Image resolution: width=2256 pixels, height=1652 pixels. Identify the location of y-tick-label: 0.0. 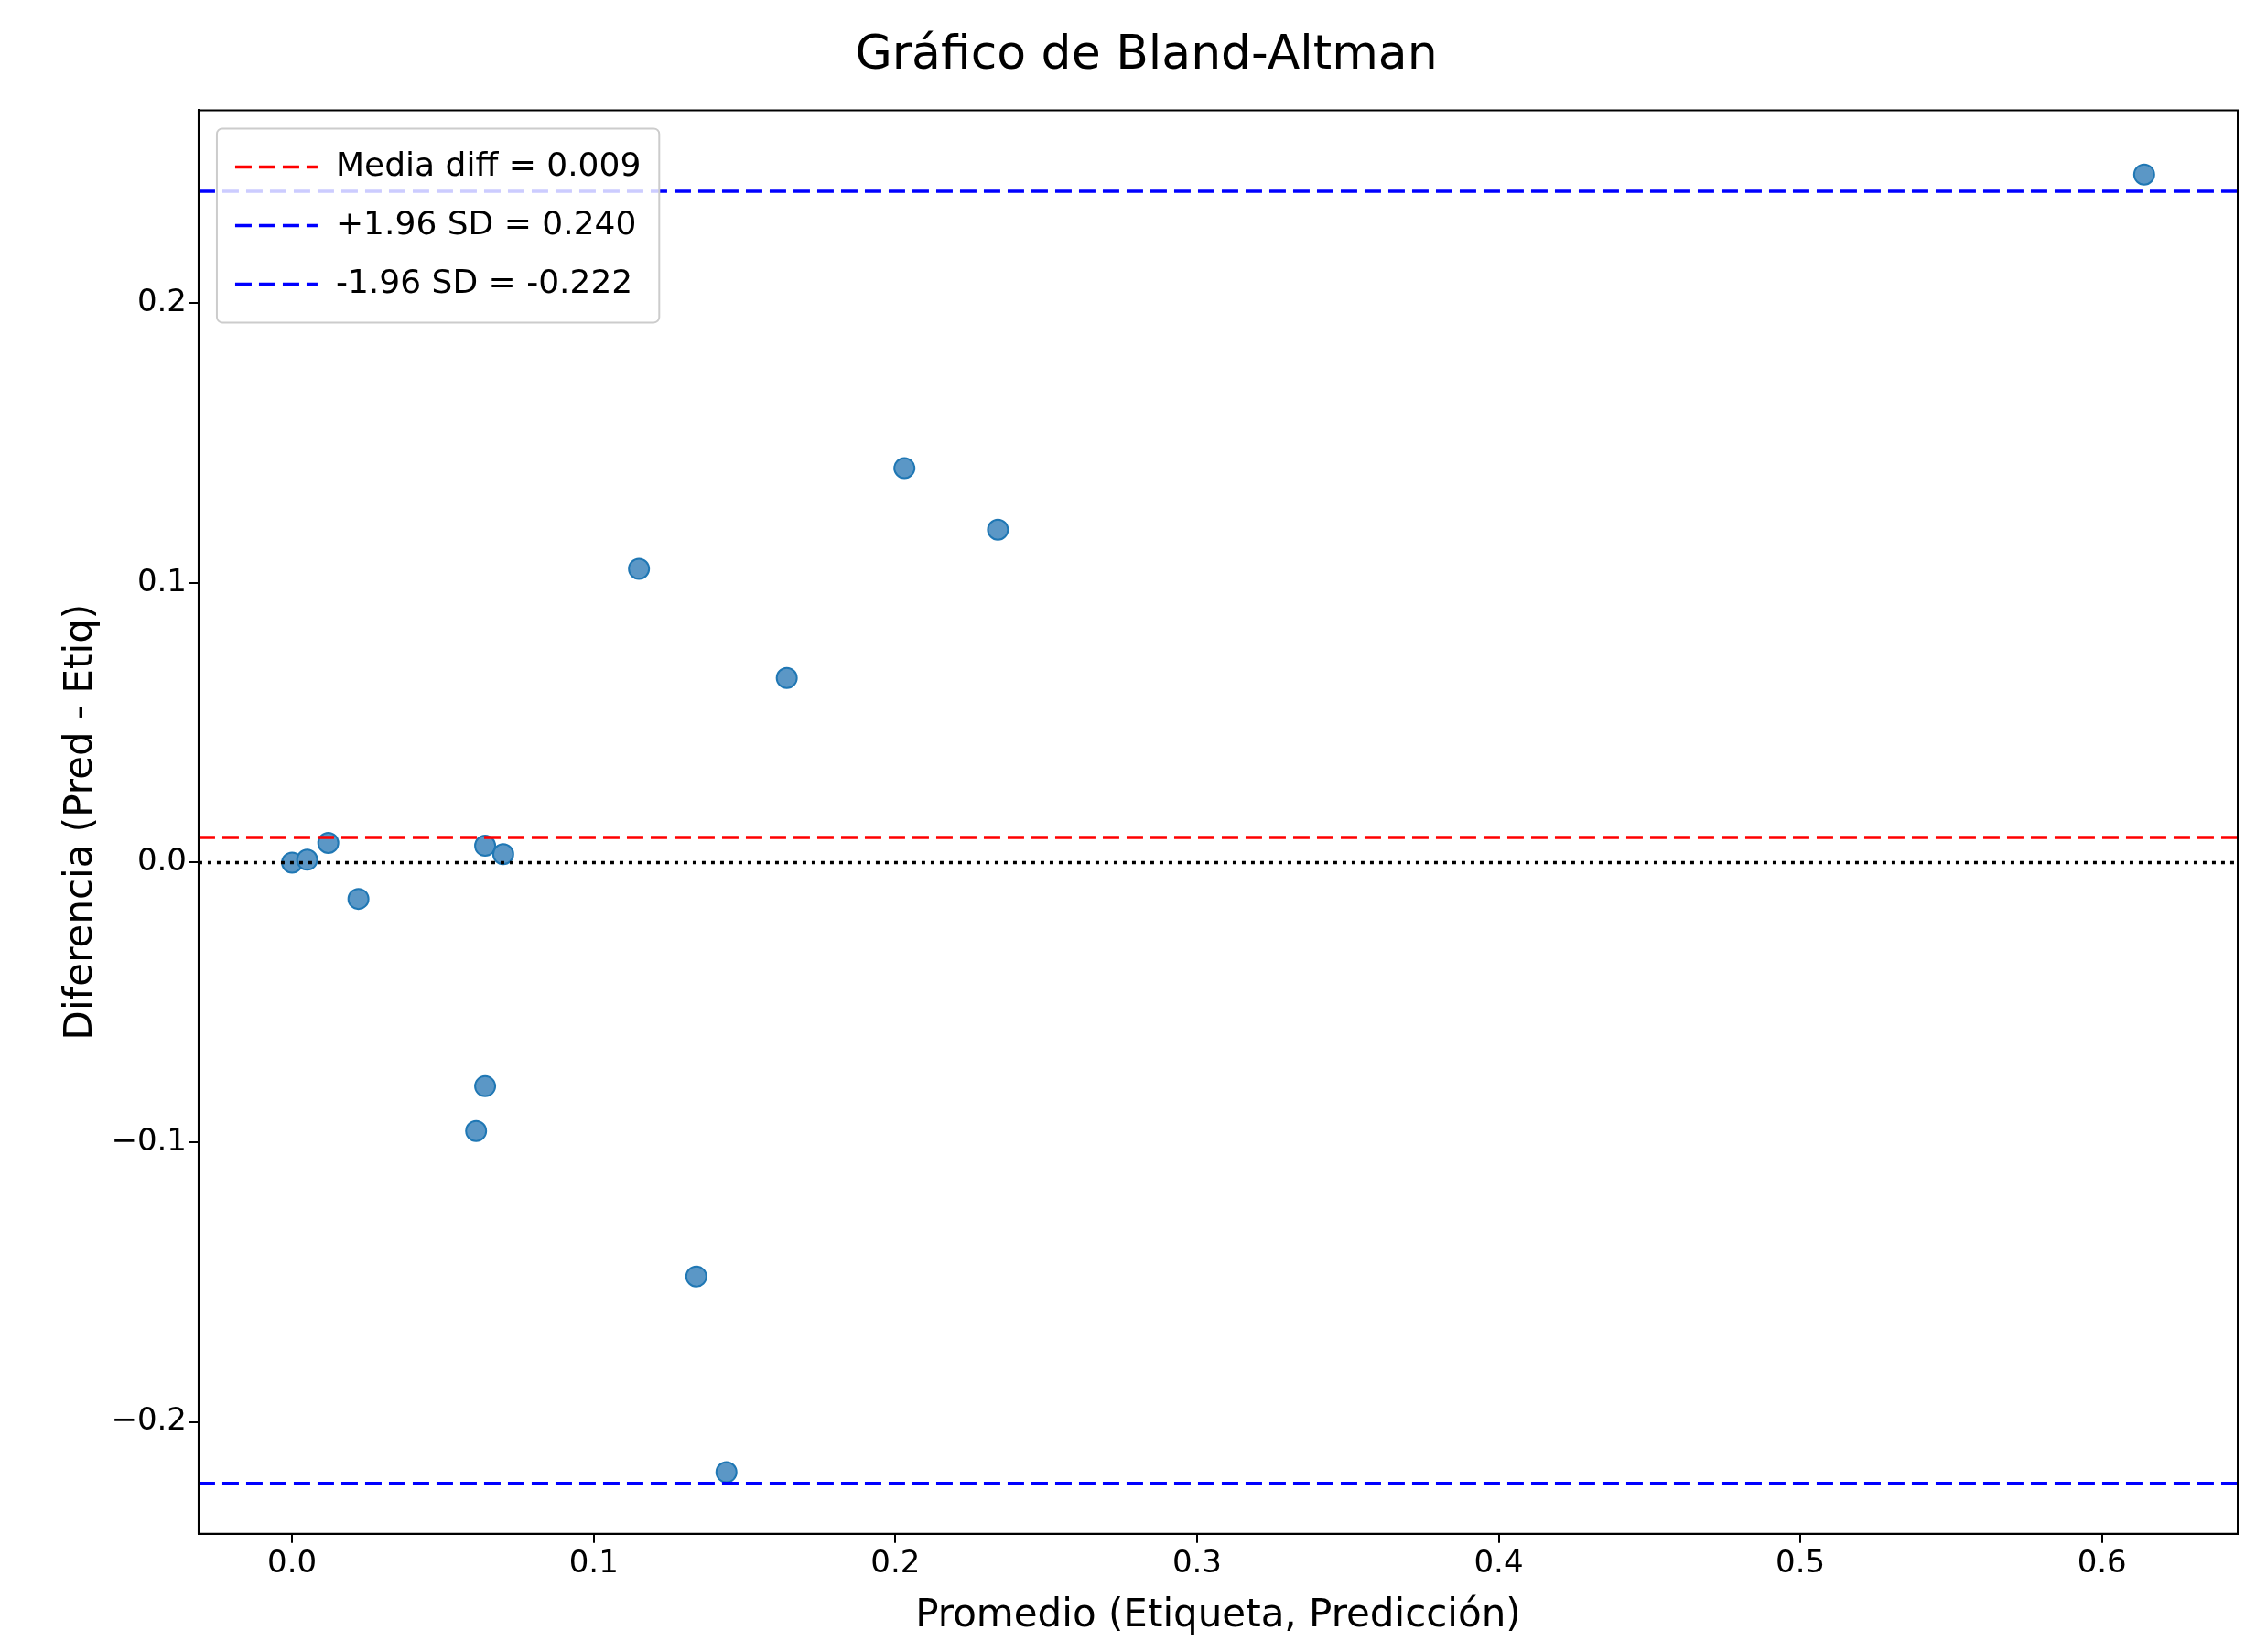
(161, 860).